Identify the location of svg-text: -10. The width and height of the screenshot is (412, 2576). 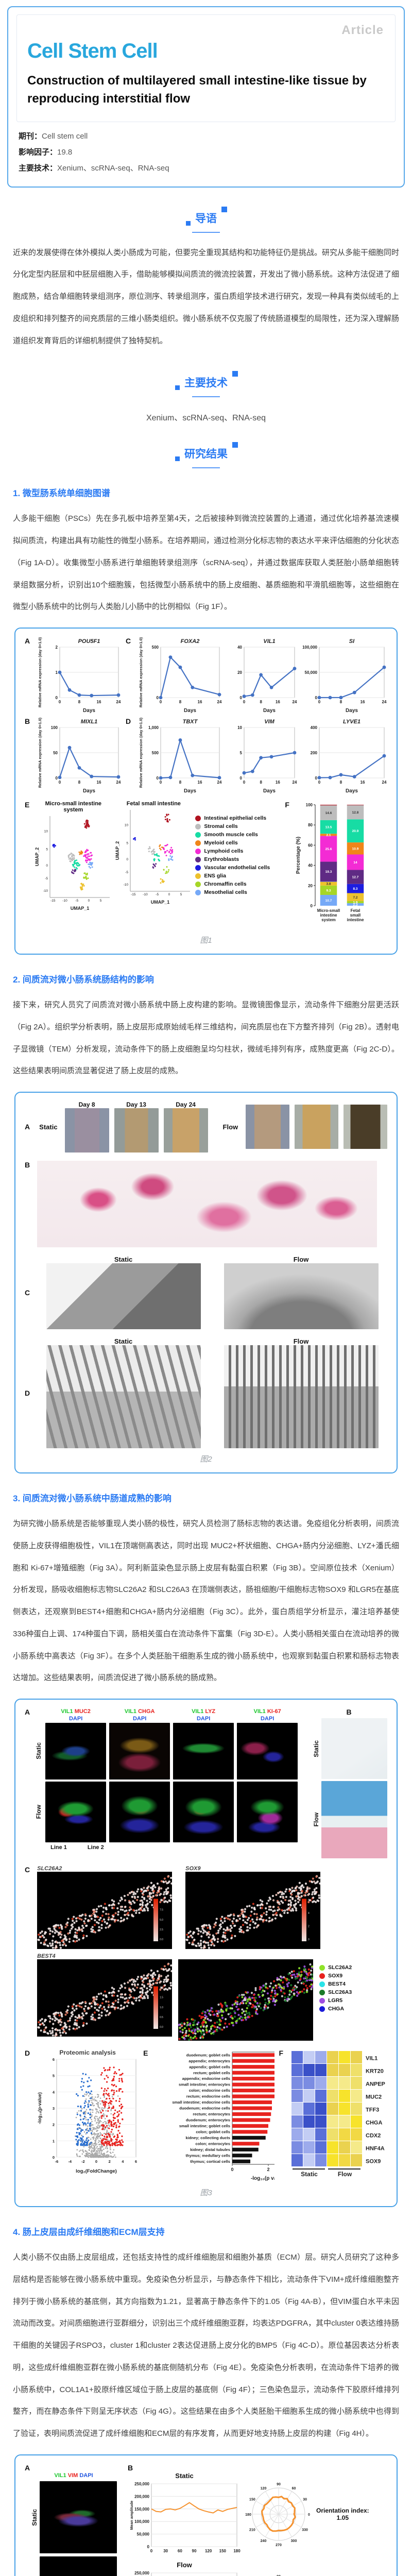
(65, 901).